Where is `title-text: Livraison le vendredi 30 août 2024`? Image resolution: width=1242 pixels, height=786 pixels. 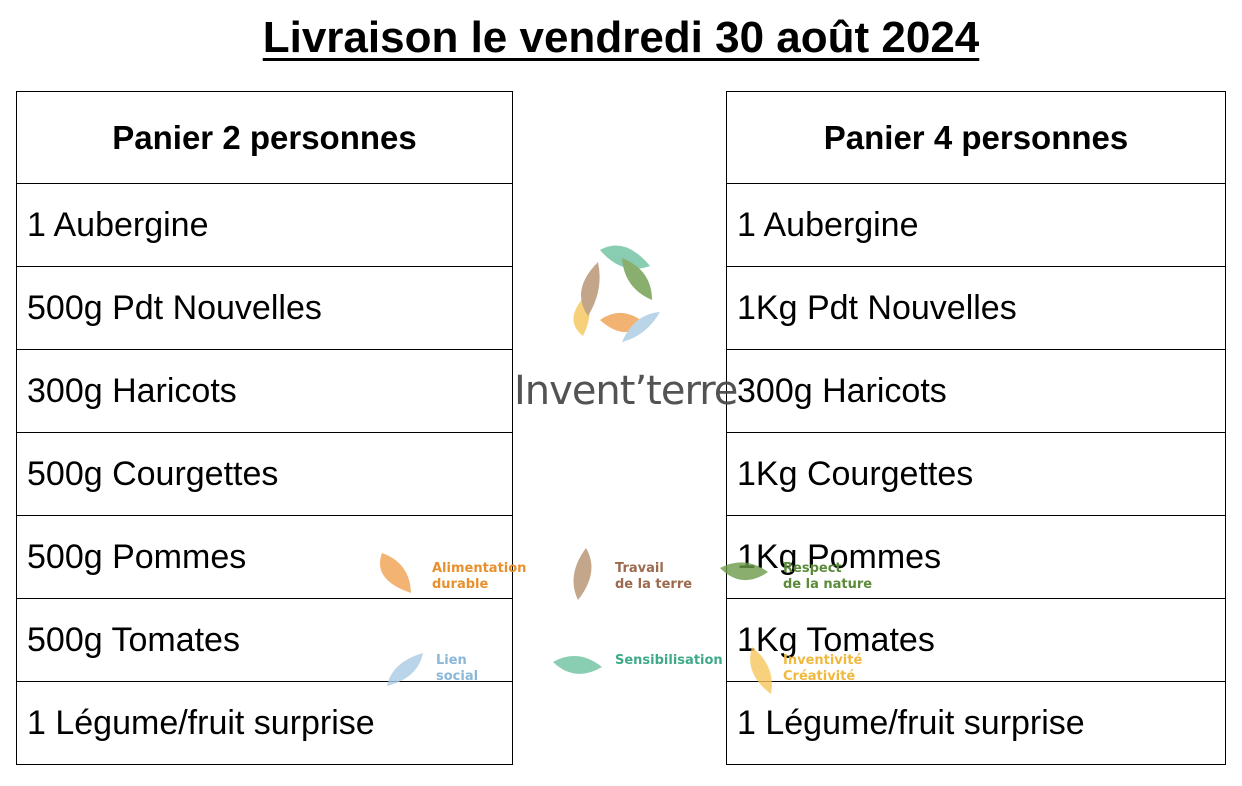 title-text: Livraison le vendredi 30 août 2024 is located at coordinates (621, 37).